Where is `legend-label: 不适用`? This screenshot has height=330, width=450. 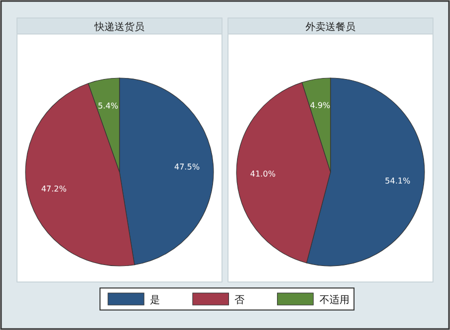 legend-label: 不适用 is located at coordinates (334, 300).